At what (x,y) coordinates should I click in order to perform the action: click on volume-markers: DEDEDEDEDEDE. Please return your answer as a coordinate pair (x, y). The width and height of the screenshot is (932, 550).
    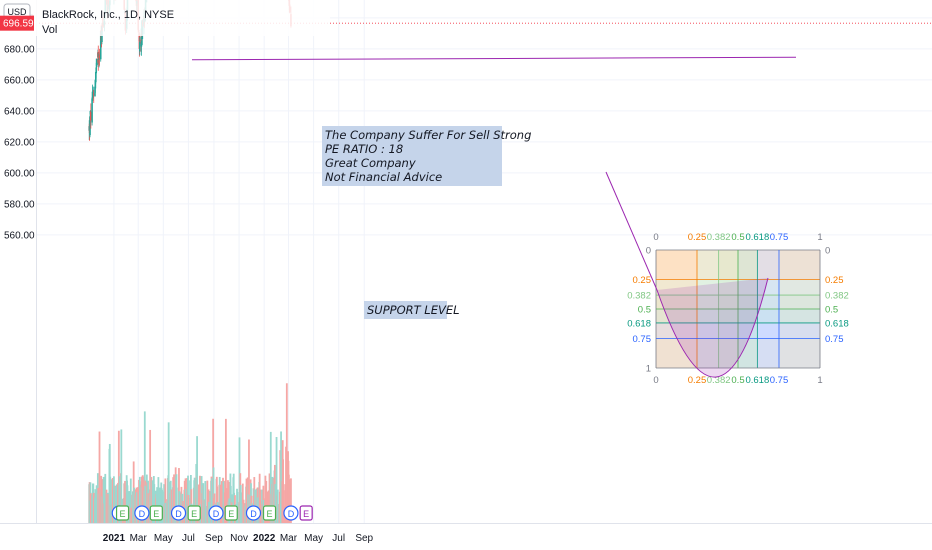
    Looking at the image, I should click on (212, 513).